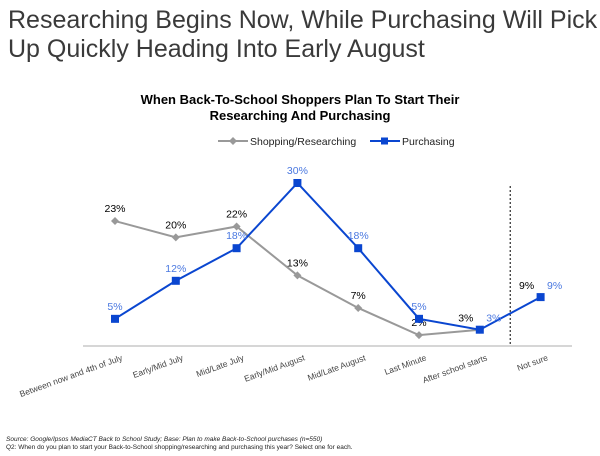 Image resolution: width=600 pixels, height=456 pixels. Describe the element at coordinates (114, 209) in the screenshot. I see `data-label-shopping-researching: 23%` at that location.